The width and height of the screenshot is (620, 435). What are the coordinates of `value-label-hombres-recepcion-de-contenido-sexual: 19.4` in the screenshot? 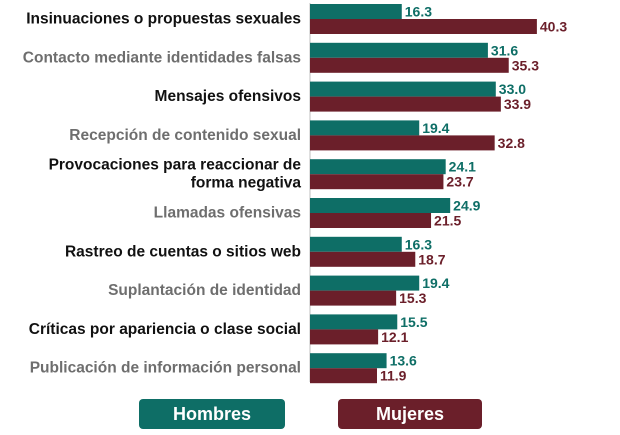 It's located at (435, 128).